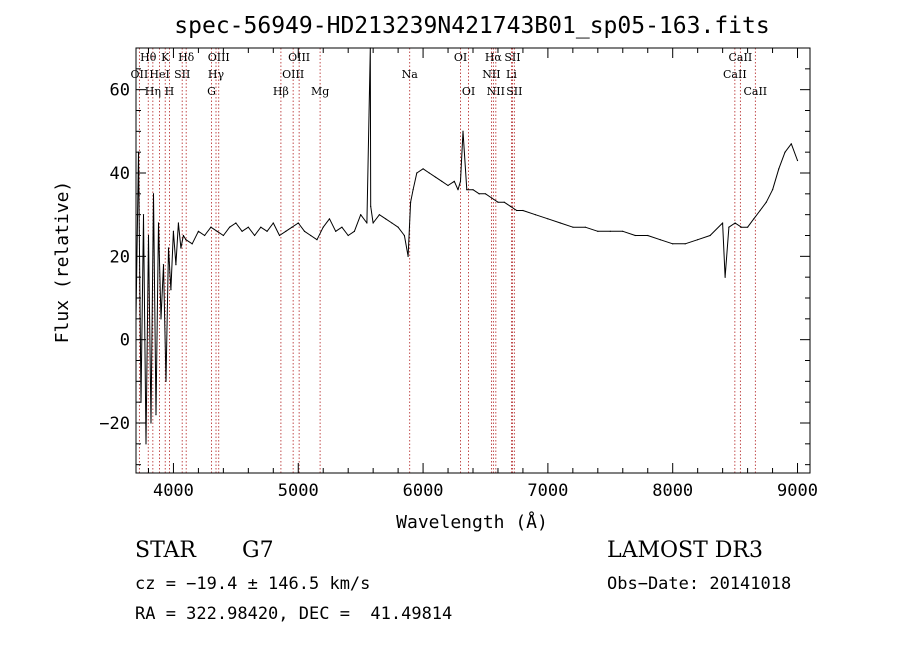  I want to click on x-tick-label: 9000, so click(797, 491).